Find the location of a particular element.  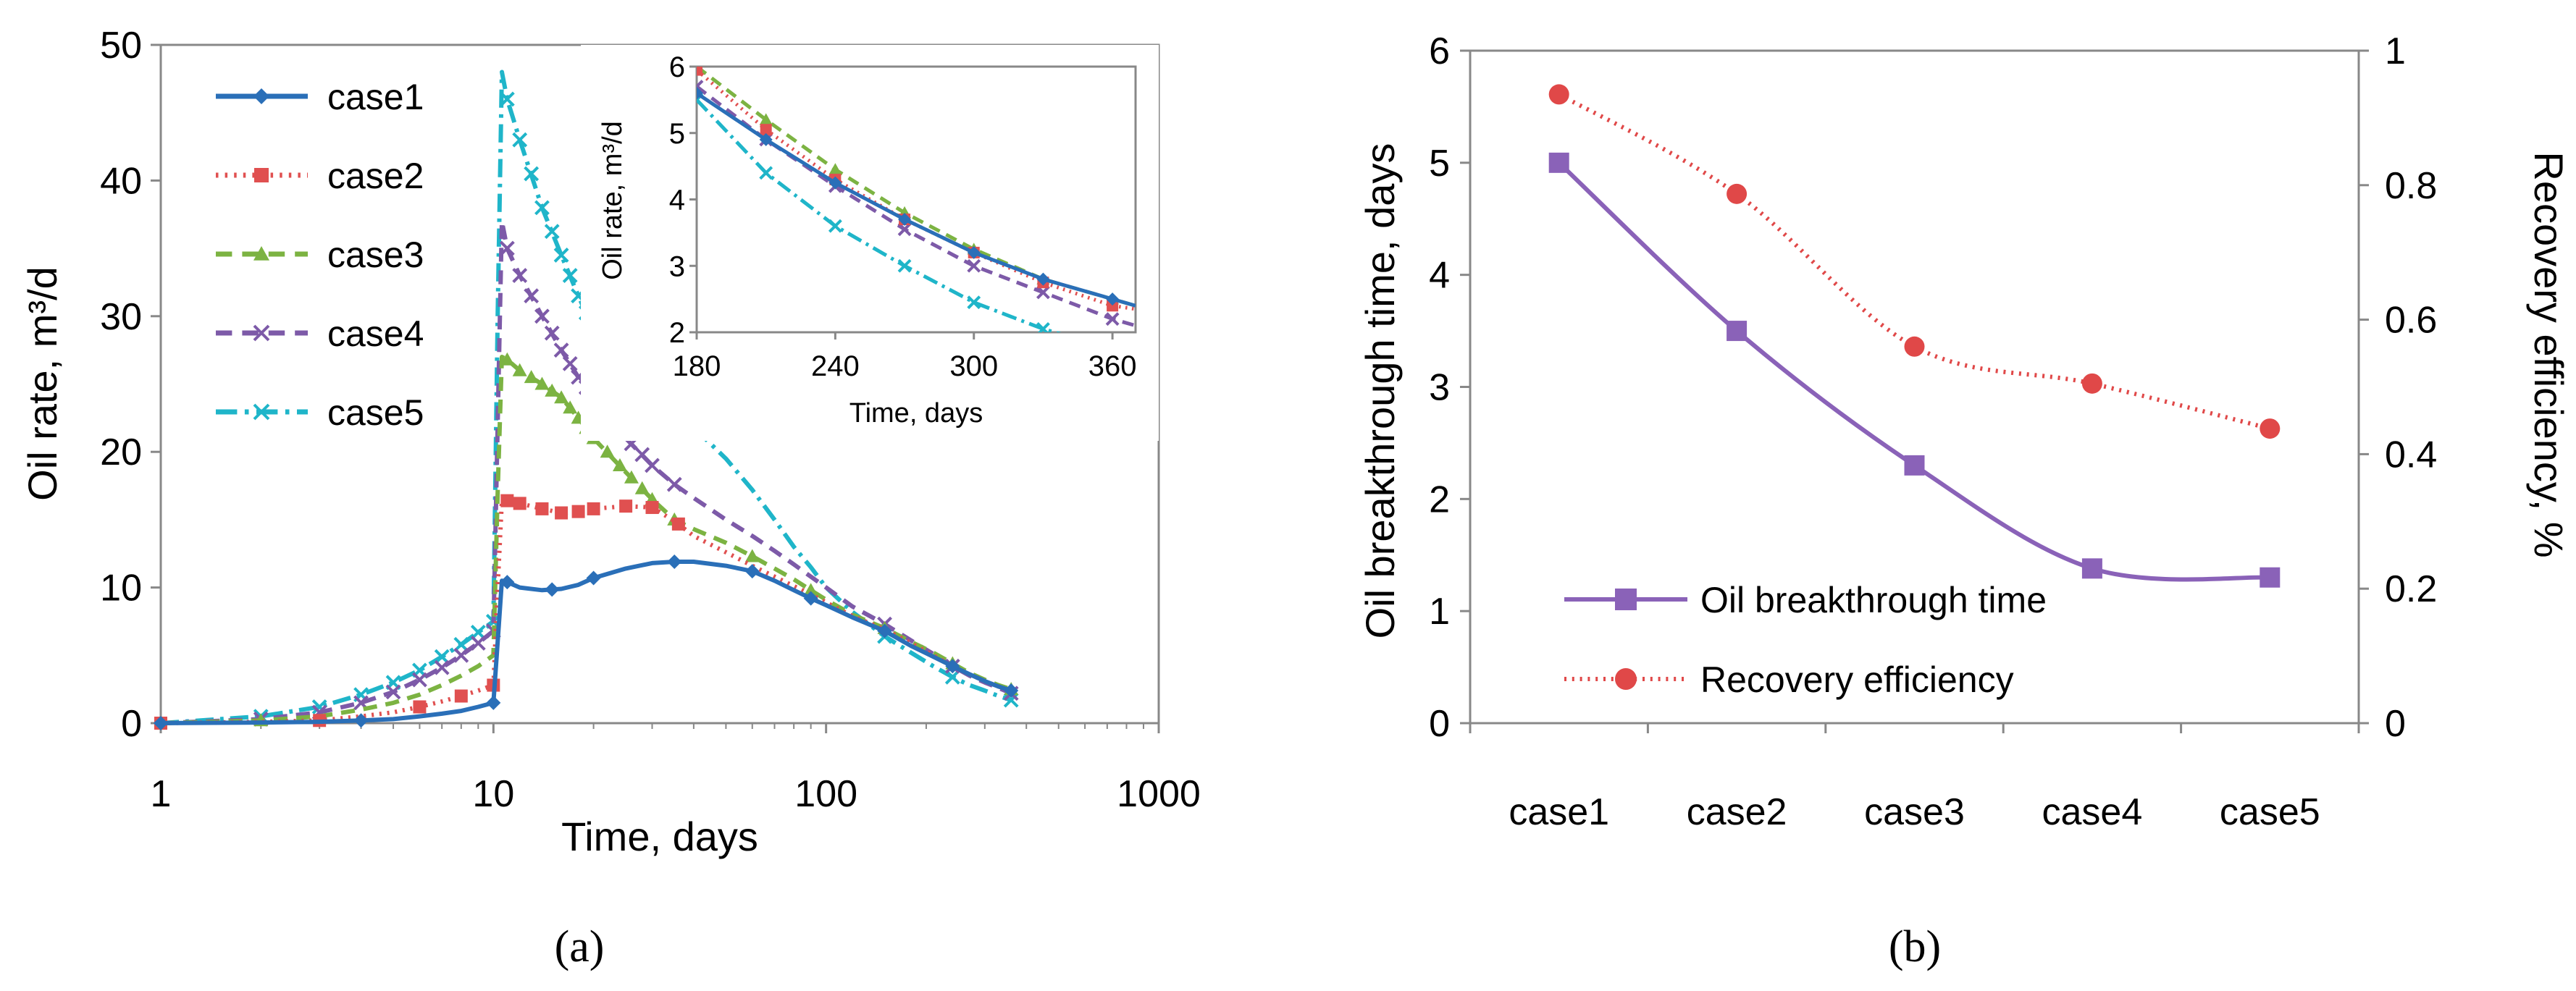

inset-y-axis-label: Oil rate, m³/d is located at coordinates (612, 200).